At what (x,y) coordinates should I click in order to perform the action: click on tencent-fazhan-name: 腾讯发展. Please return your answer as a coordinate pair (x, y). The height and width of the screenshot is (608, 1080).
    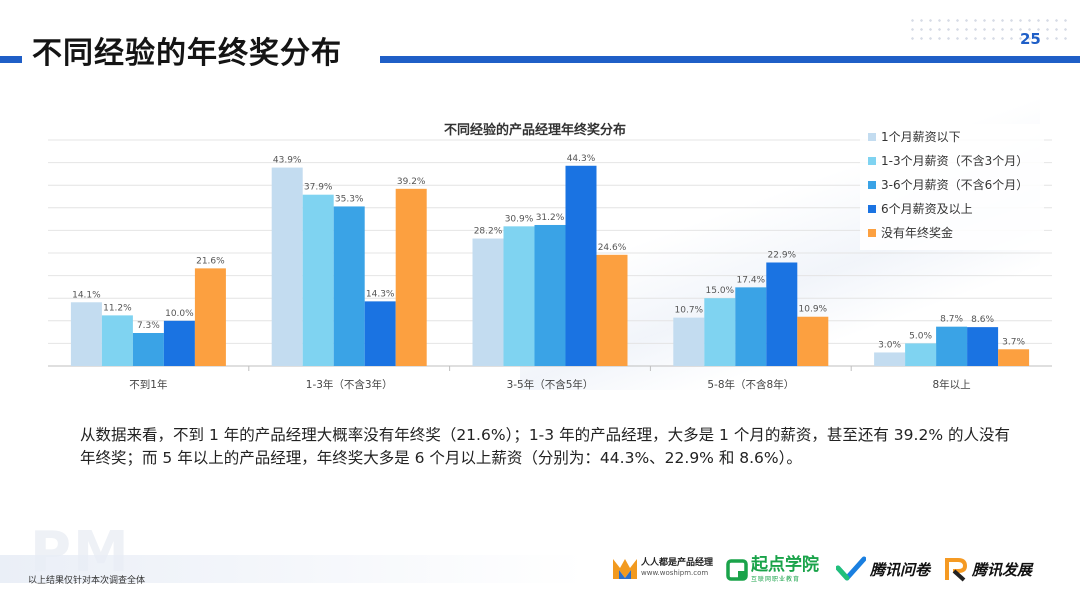
    Looking at the image, I should click on (1002, 569).